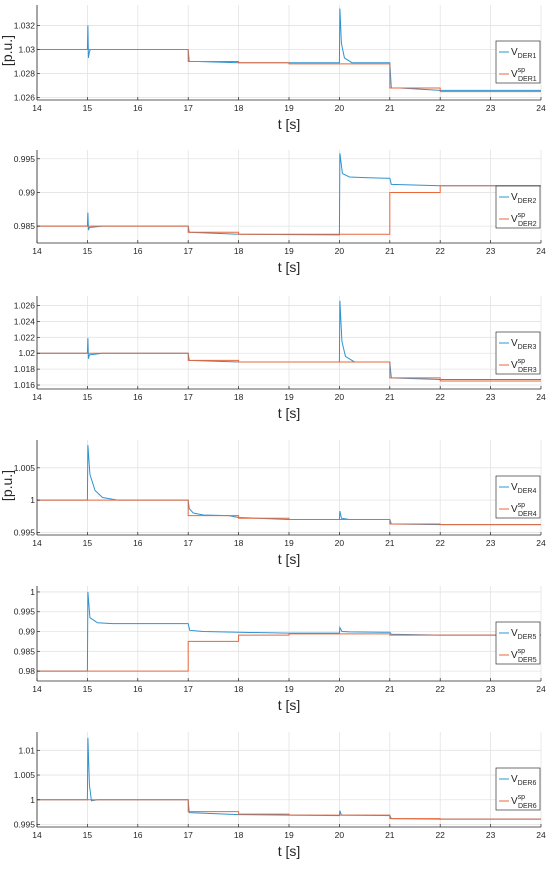  I want to click on series-setpoint-der1, so click(289, 70).